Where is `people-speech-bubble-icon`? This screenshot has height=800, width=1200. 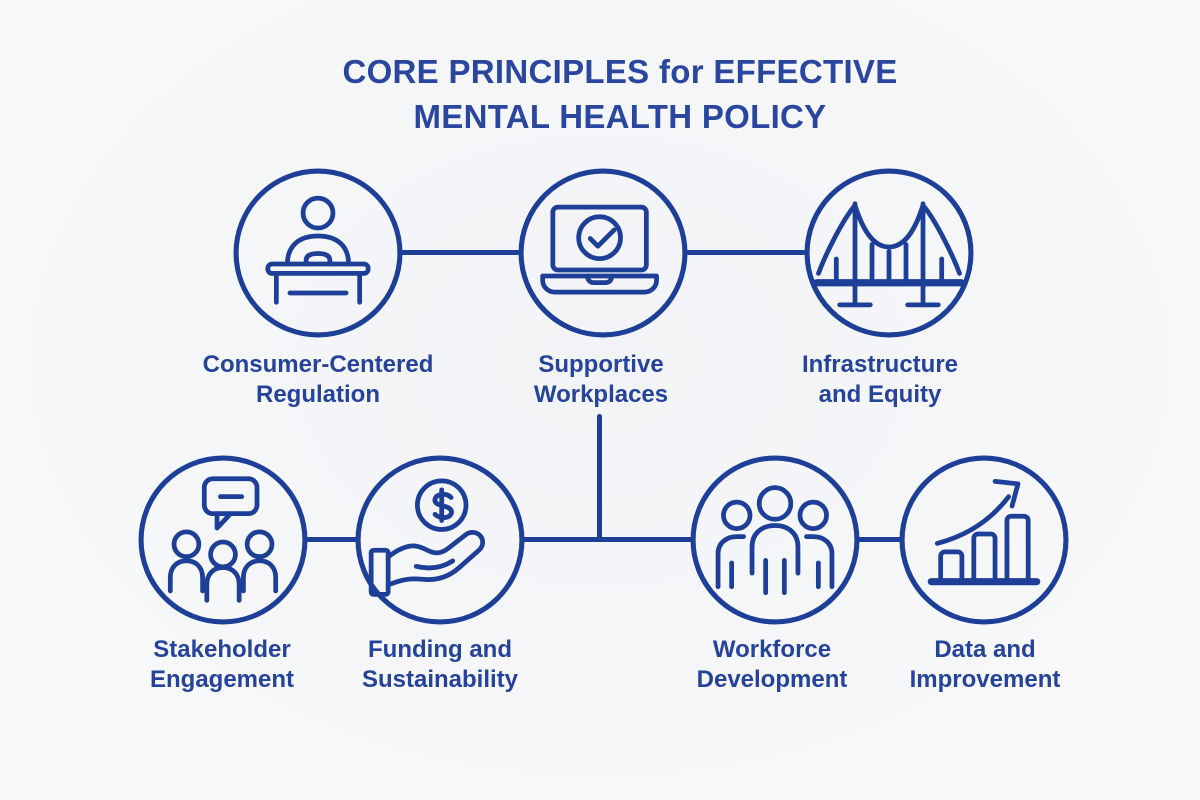 people-speech-bubble-icon is located at coordinates (223, 540).